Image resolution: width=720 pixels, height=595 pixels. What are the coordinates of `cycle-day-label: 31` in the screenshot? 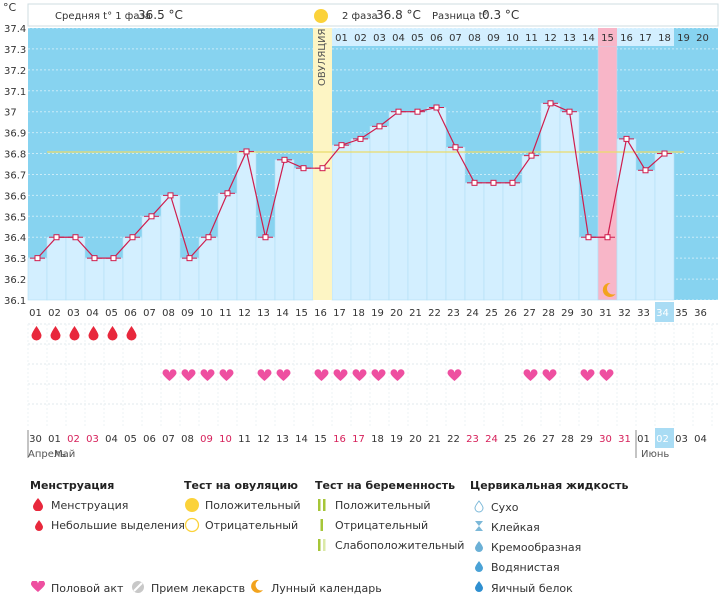 It's located at (605, 313).